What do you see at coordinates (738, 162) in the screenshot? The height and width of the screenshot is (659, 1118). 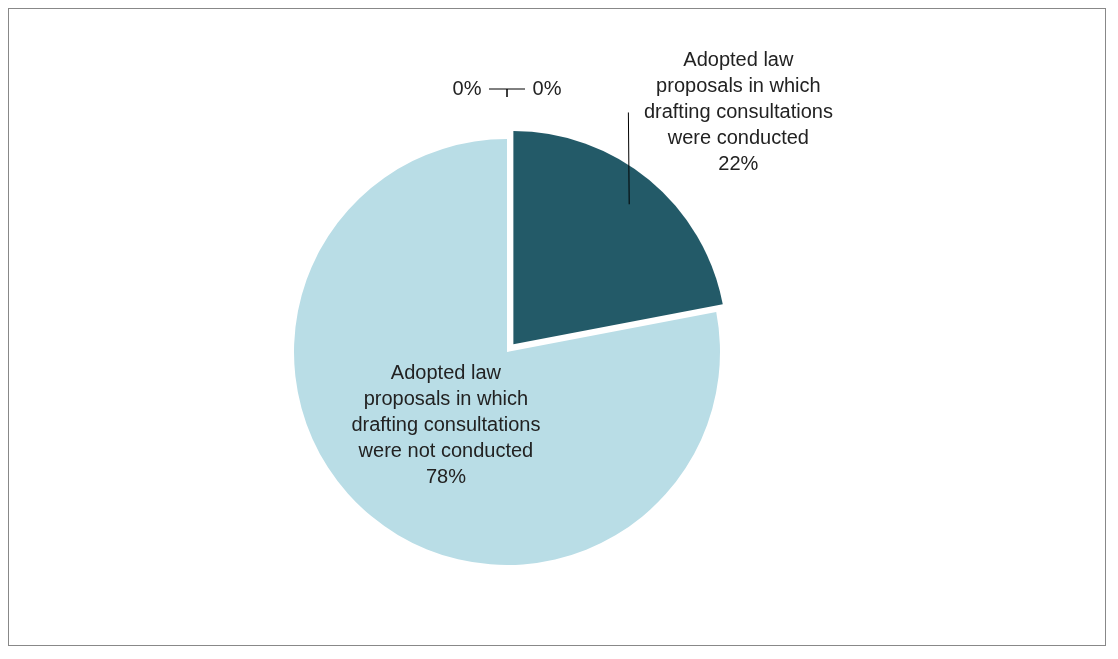 I see `data-label: 22%` at bounding box center [738, 162].